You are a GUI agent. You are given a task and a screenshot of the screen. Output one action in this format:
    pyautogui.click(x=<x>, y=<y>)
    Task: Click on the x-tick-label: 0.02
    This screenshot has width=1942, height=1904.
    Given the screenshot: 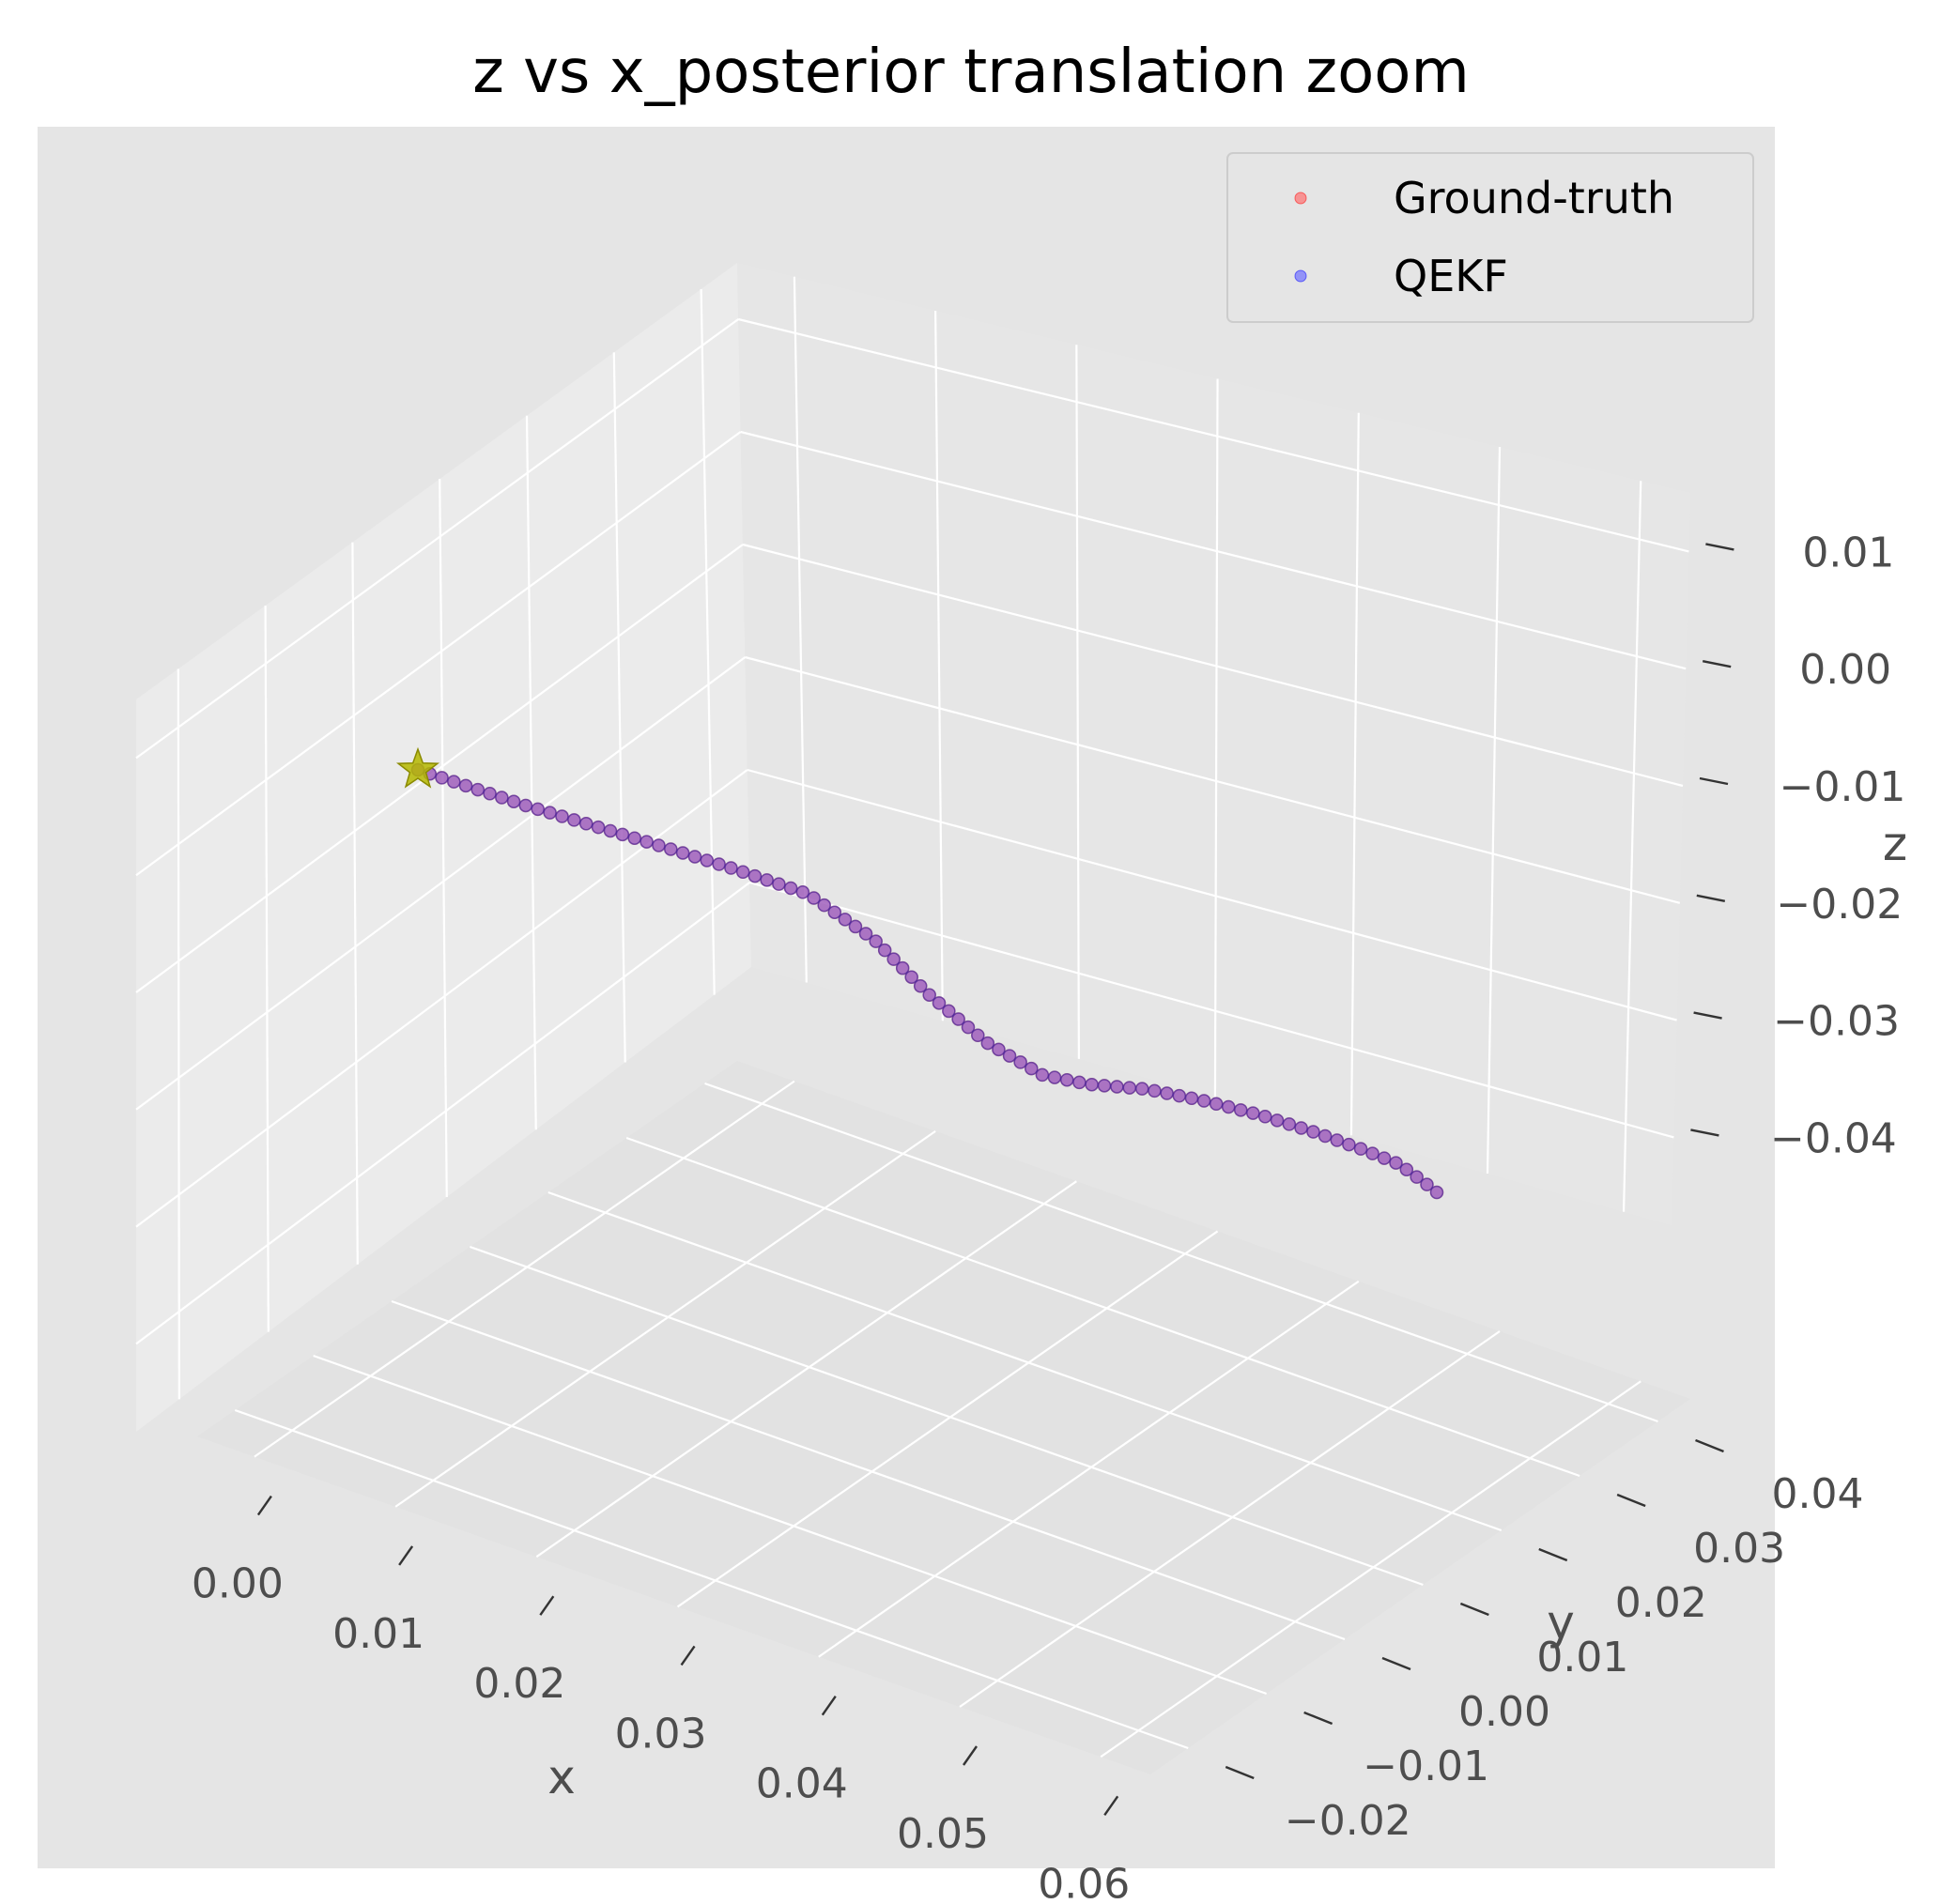 What is the action you would take?
    pyautogui.click(x=519, y=1684)
    